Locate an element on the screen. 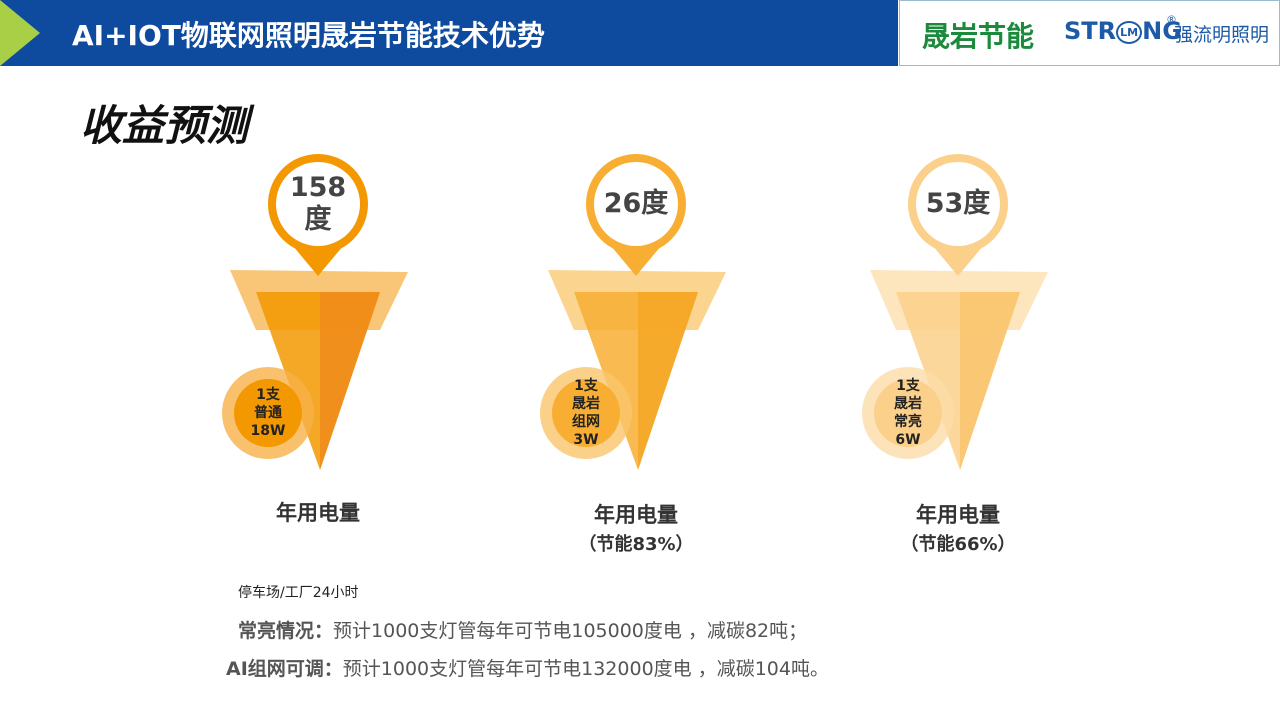 Image resolution: width=1280 pixels, height=720 pixels. logo-brand-cn: 晟岩节能 is located at coordinates (978, 36).